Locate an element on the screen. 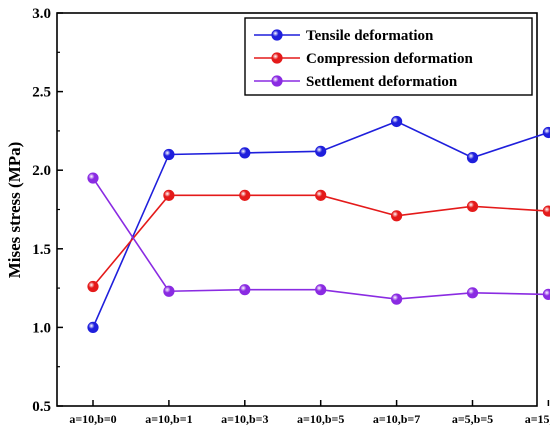 The height and width of the screenshot is (432, 550). x-tick-label: a=5,b=5 is located at coordinates (472, 419).